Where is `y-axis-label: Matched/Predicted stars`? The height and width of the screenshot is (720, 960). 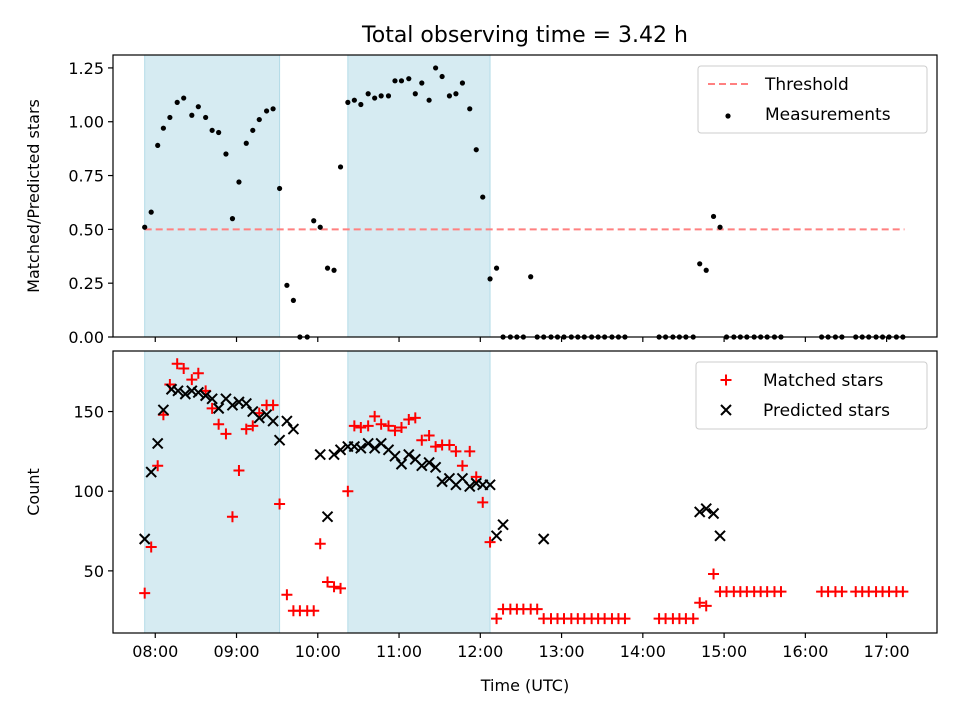 y-axis-label: Matched/Predicted stars is located at coordinates (33, 196).